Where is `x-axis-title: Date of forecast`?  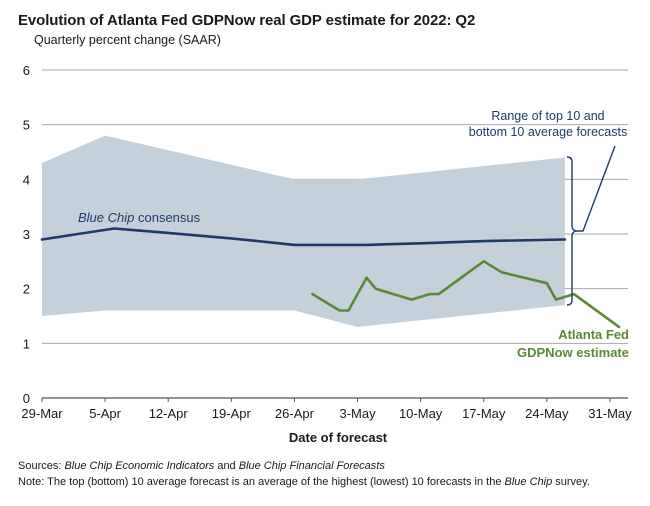
x-axis-title: Date of forecast is located at coordinates (338, 437).